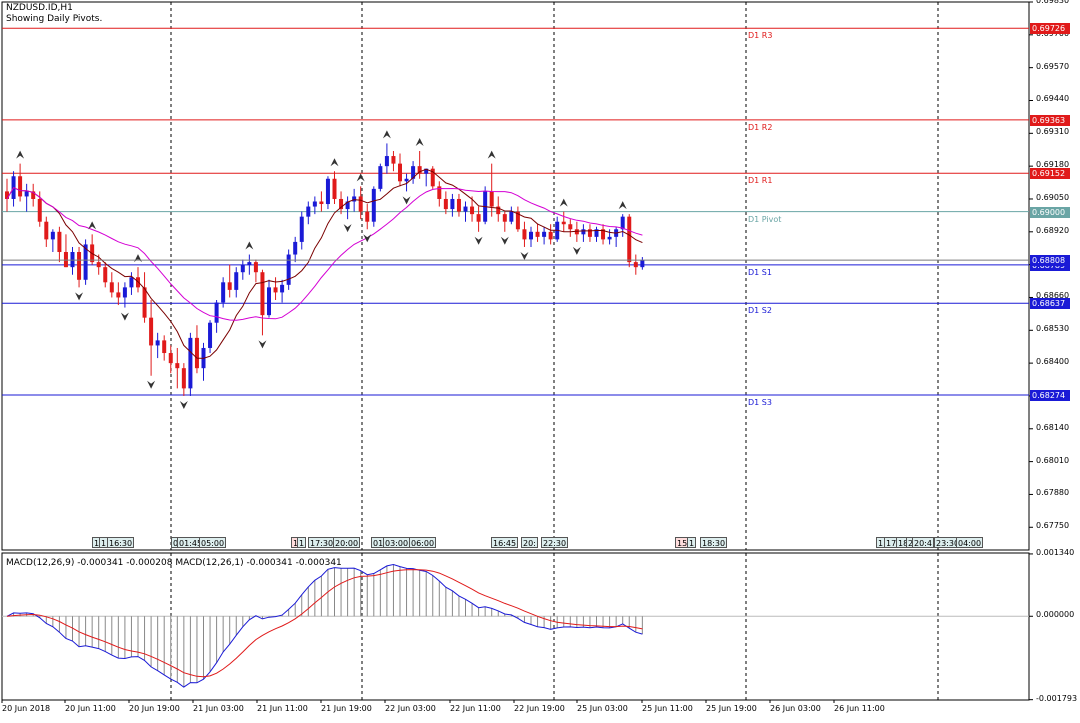 The image size is (1080, 723). What do you see at coordinates (154, 708) in the screenshot?
I see `time-axis-label: 20 Jun 19:00` at bounding box center [154, 708].